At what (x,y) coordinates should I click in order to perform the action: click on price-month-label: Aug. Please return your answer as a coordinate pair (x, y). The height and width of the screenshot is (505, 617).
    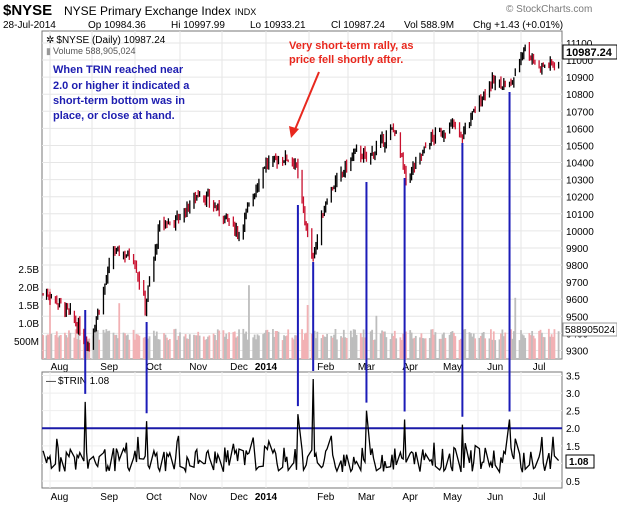
    Looking at the image, I should click on (60, 367).